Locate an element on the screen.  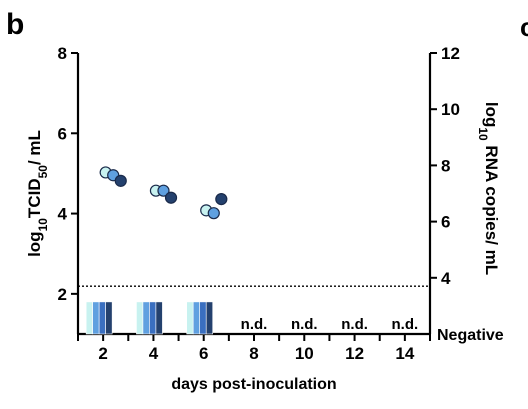
y-tick-label: 4 is located at coordinates (63, 214).